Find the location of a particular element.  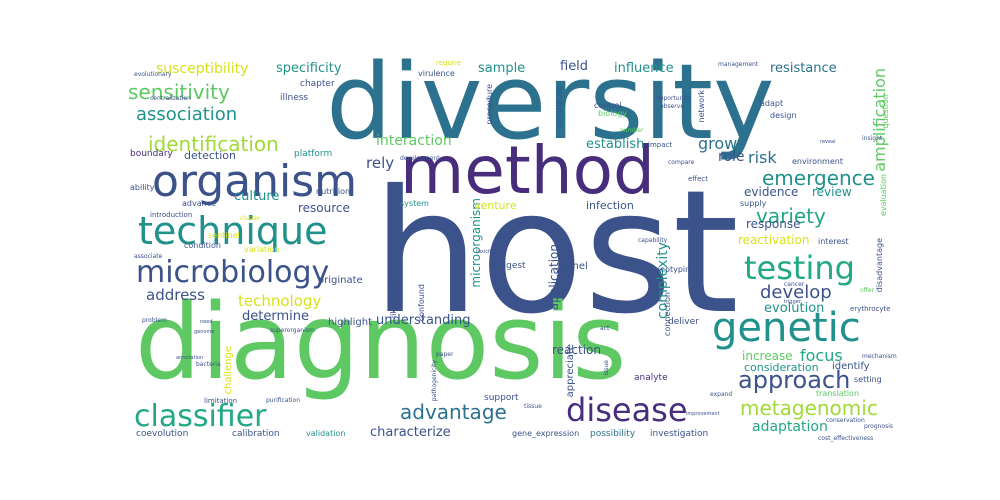

cloud-word-genome: genome is located at coordinates (204, 332).